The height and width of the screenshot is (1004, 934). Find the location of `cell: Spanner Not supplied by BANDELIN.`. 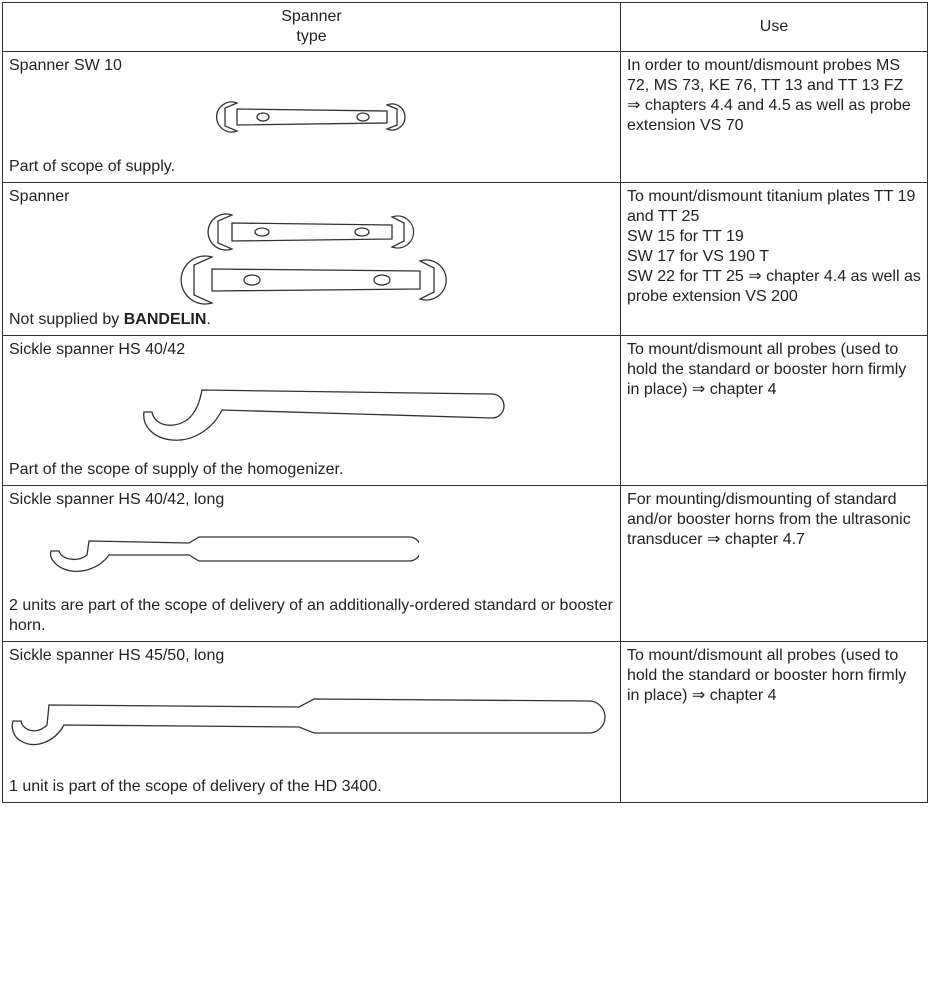

cell: Spanner Not supplied by BANDELIN. is located at coordinates (311, 259).